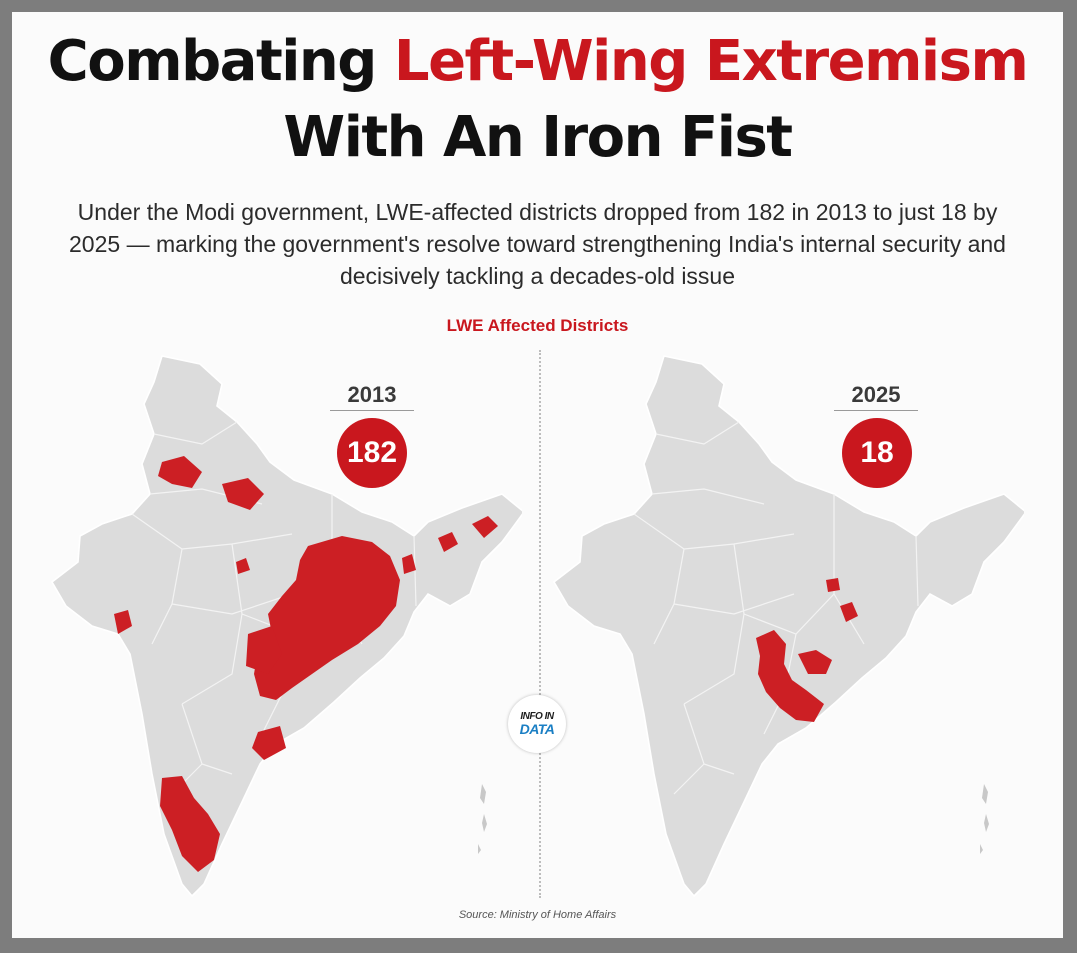 The width and height of the screenshot is (1077, 953). I want to click on divider, so click(540, 624).